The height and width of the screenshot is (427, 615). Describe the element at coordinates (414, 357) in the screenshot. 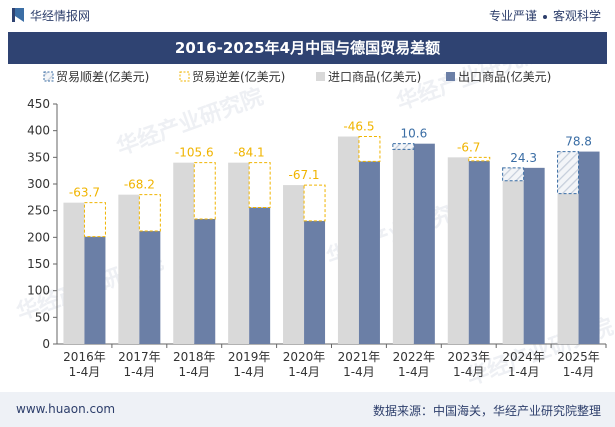

I see `x-tick-label: 2022年` at that location.